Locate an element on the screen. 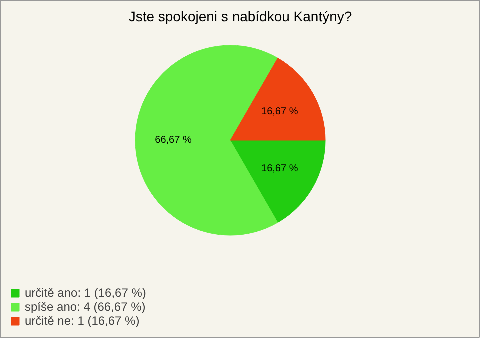  data-label: 66,67 % is located at coordinates (173, 140).